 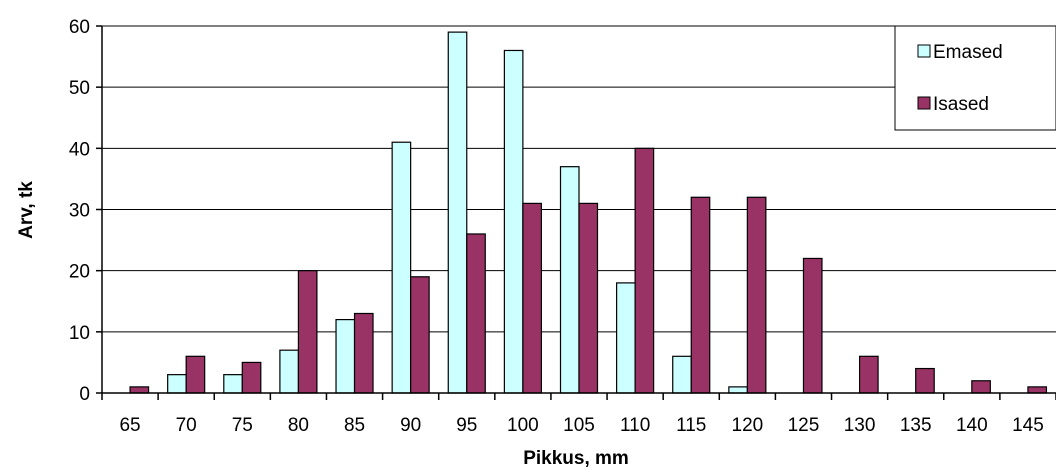 What do you see at coordinates (466, 425) in the screenshot?
I see `x-tick-label: 95` at bounding box center [466, 425].